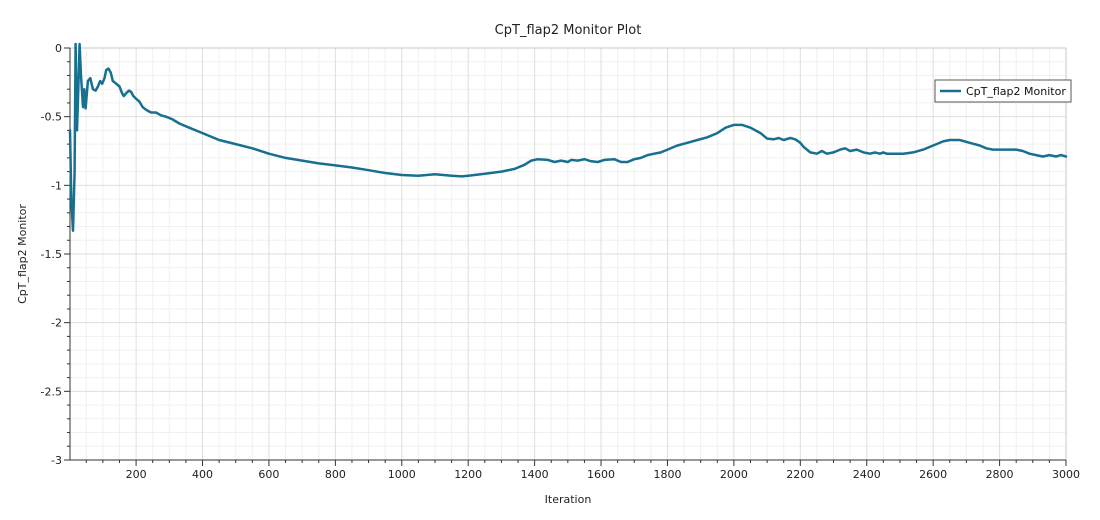 This screenshot has height=520, width=1100. Describe the element at coordinates (1000, 474) in the screenshot. I see `x-tick-label: 2800` at that location.